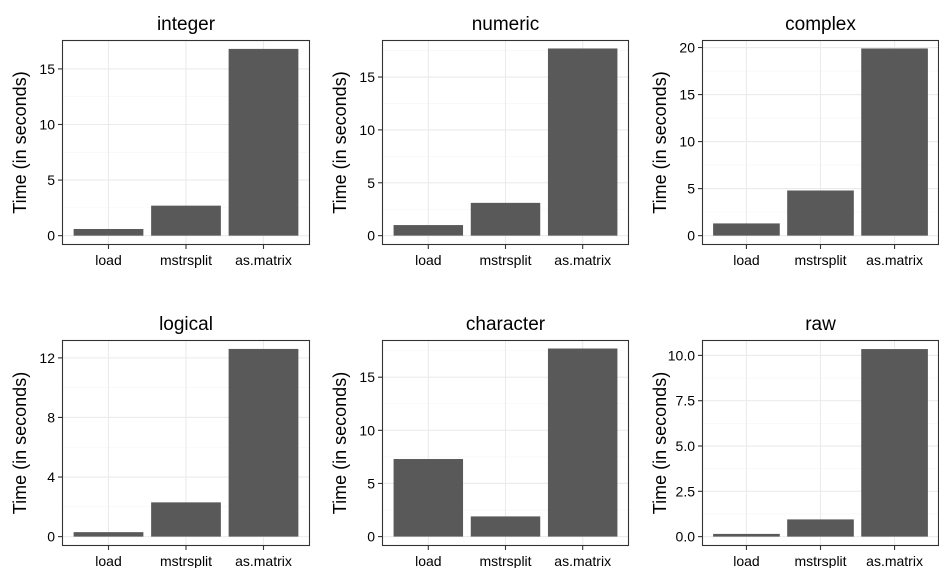 Image resolution: width=939 pixels, height=568 pixels. What do you see at coordinates (186, 24) in the screenshot?
I see `panel-title: integer` at bounding box center [186, 24].